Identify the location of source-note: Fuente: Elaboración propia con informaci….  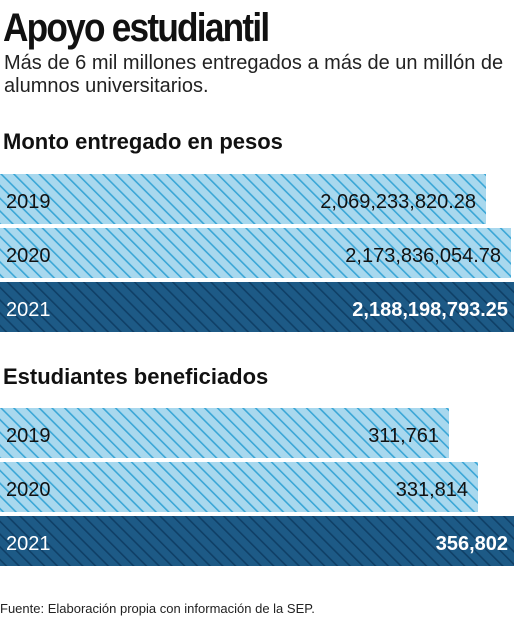
(157, 608).